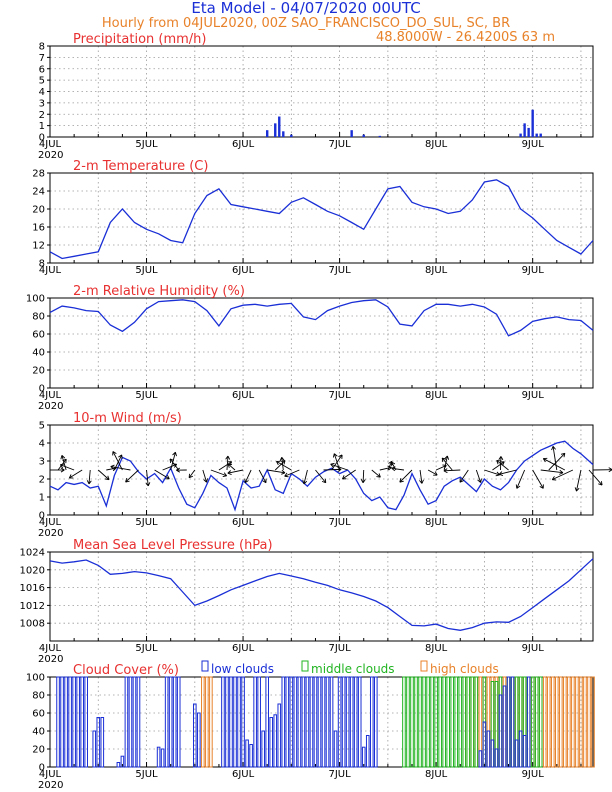 This screenshot has height=792, width=612. What do you see at coordinates (424, 666) in the screenshot?
I see `legend-high-swatch` at bounding box center [424, 666].